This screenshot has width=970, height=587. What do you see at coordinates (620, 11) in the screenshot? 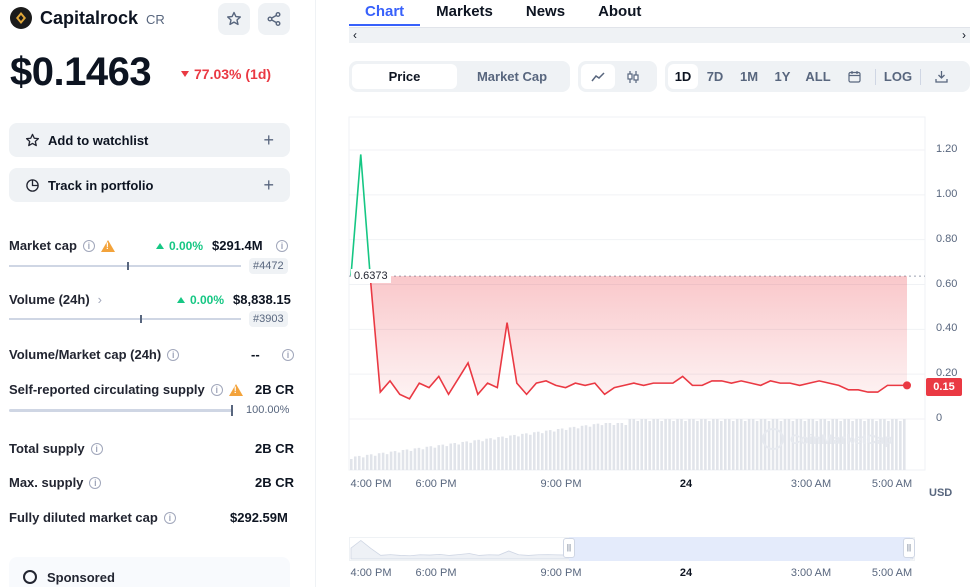
I see `tab-about: About` at bounding box center [620, 11].